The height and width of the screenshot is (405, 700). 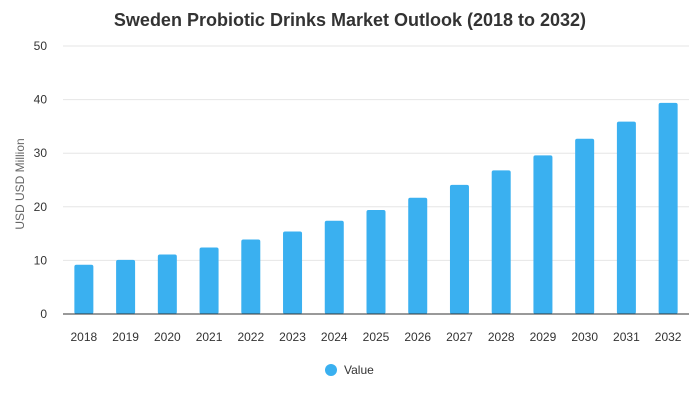 I want to click on y-tick-label: 20, so click(x=41, y=207).